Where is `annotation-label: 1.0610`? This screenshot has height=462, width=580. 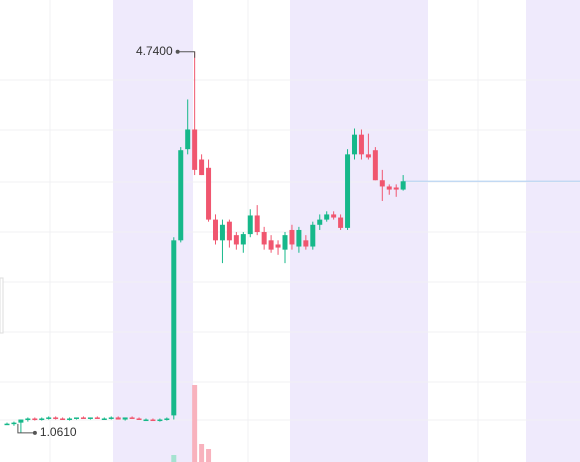 annotation-label: 1.0610 is located at coordinates (58, 432).